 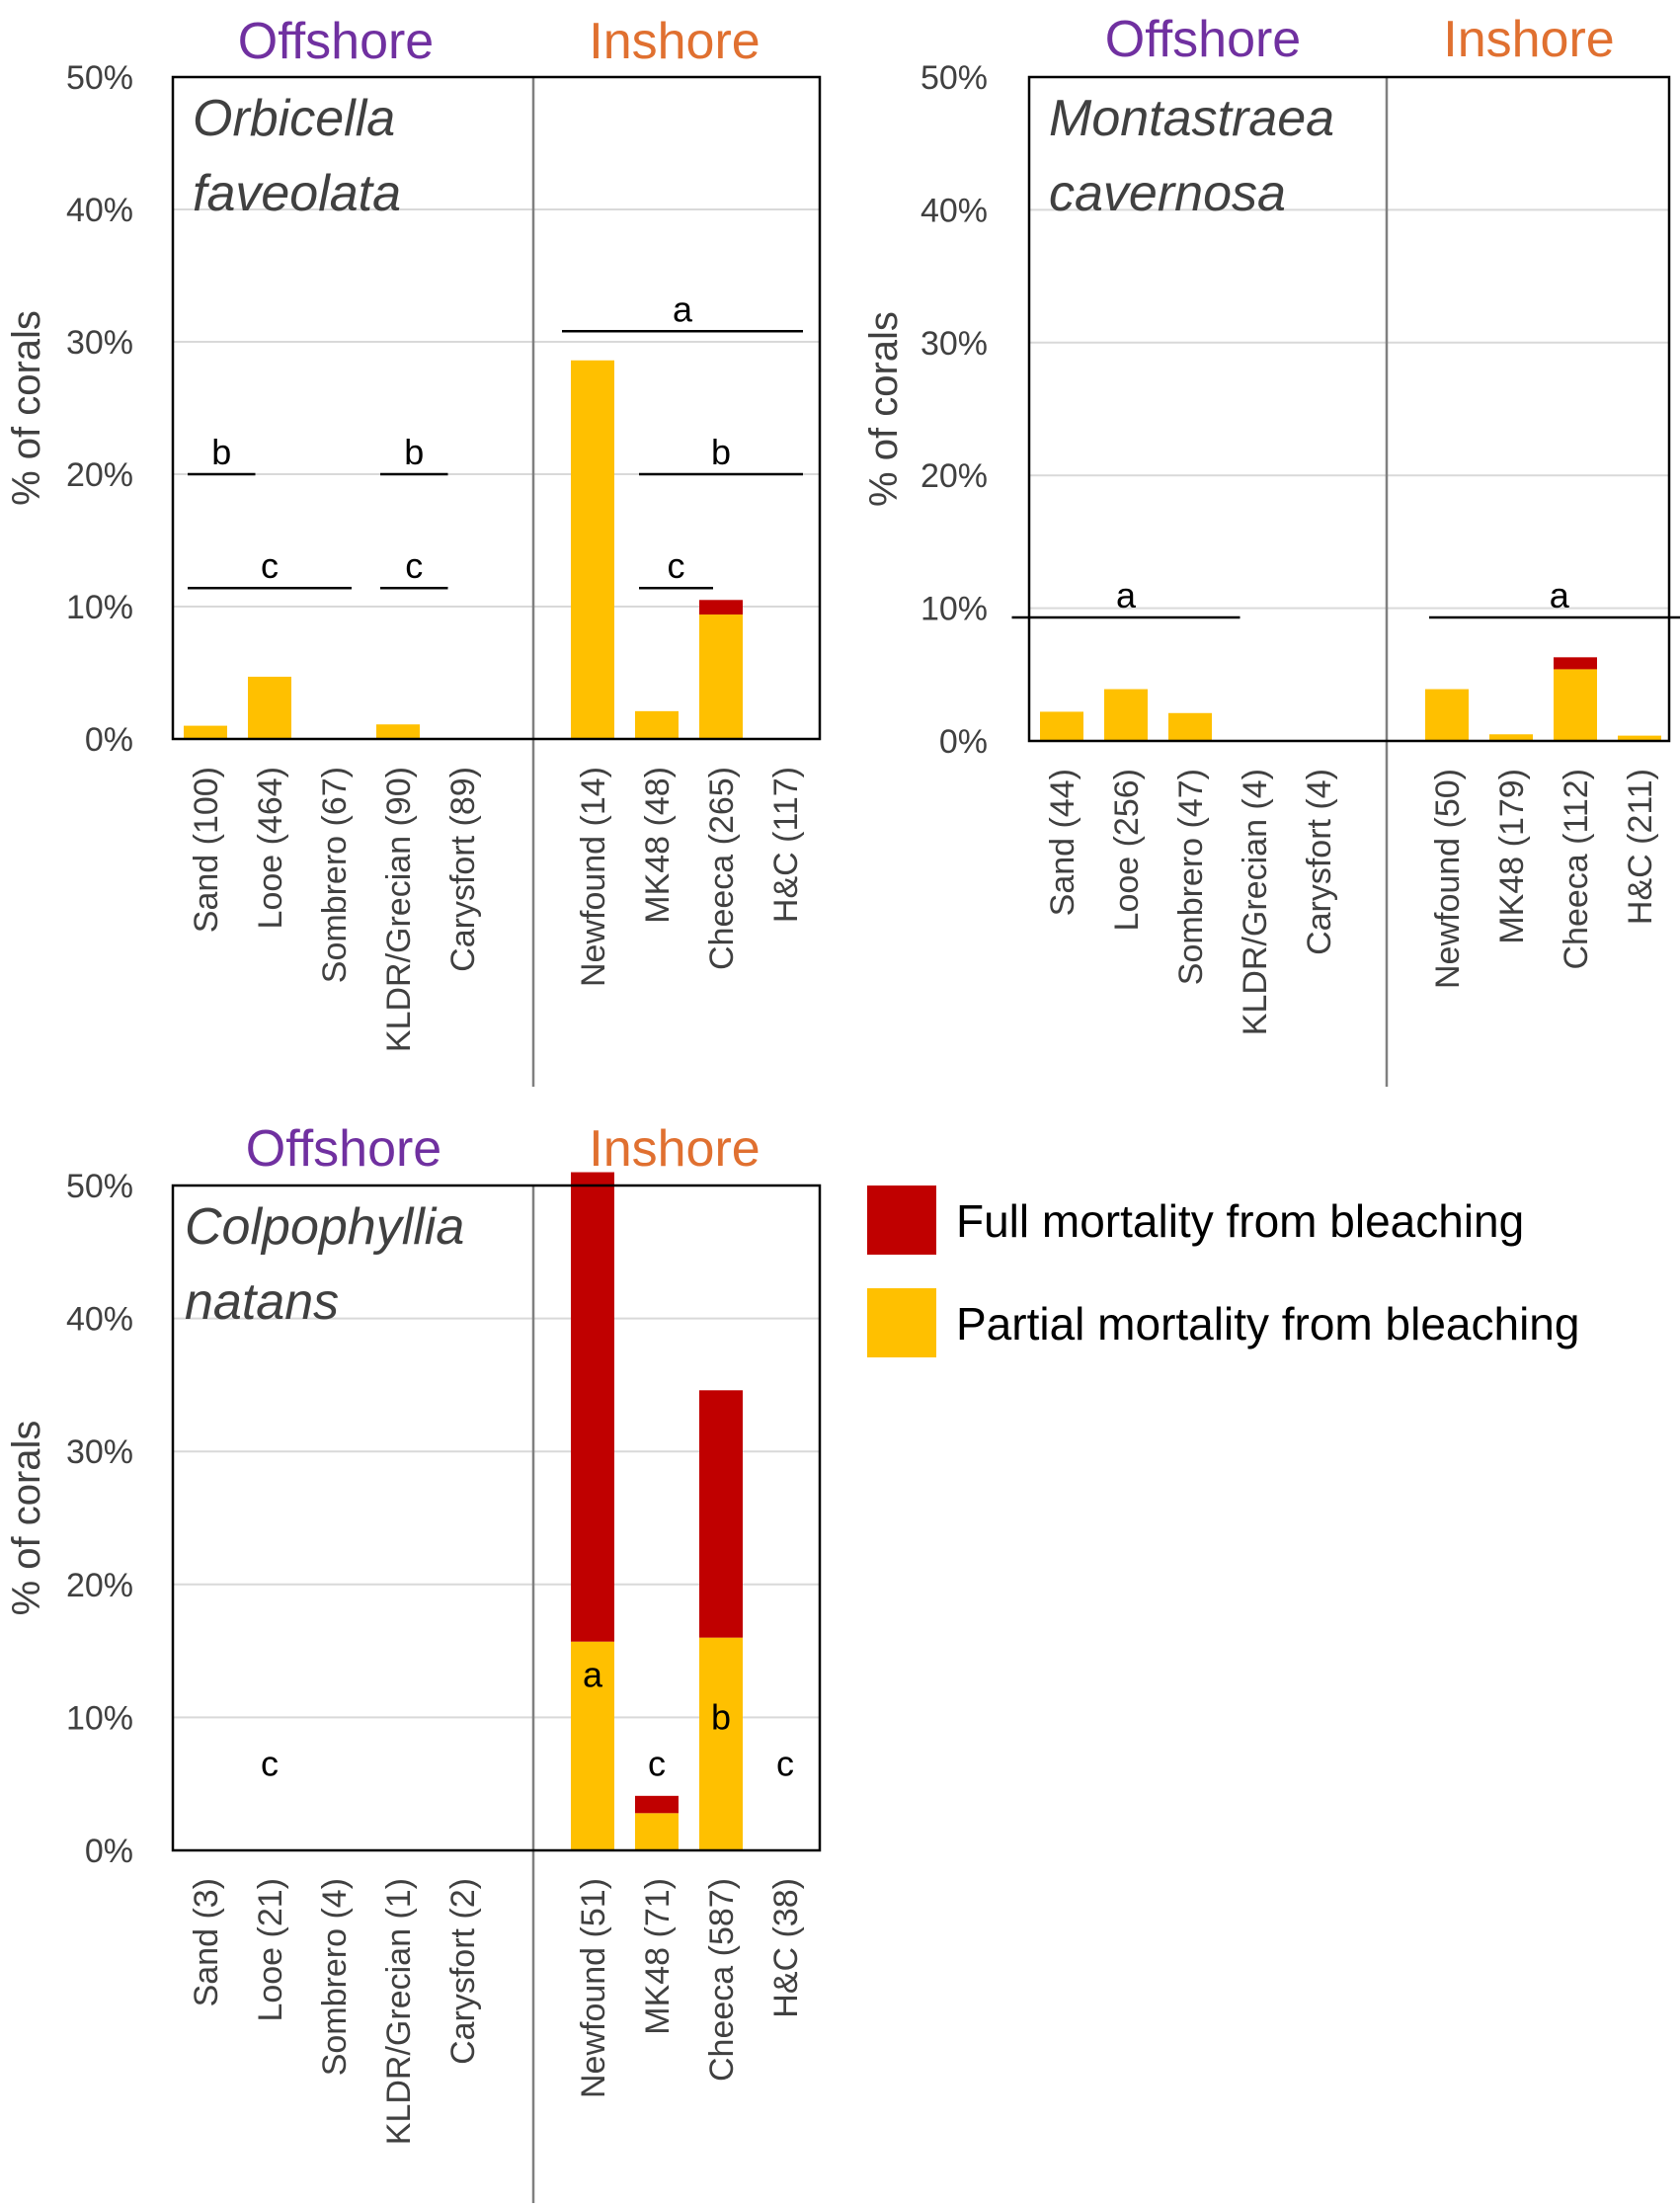 What do you see at coordinates (1127, 850) in the screenshot?
I see `category-label: Looe (256)` at bounding box center [1127, 850].